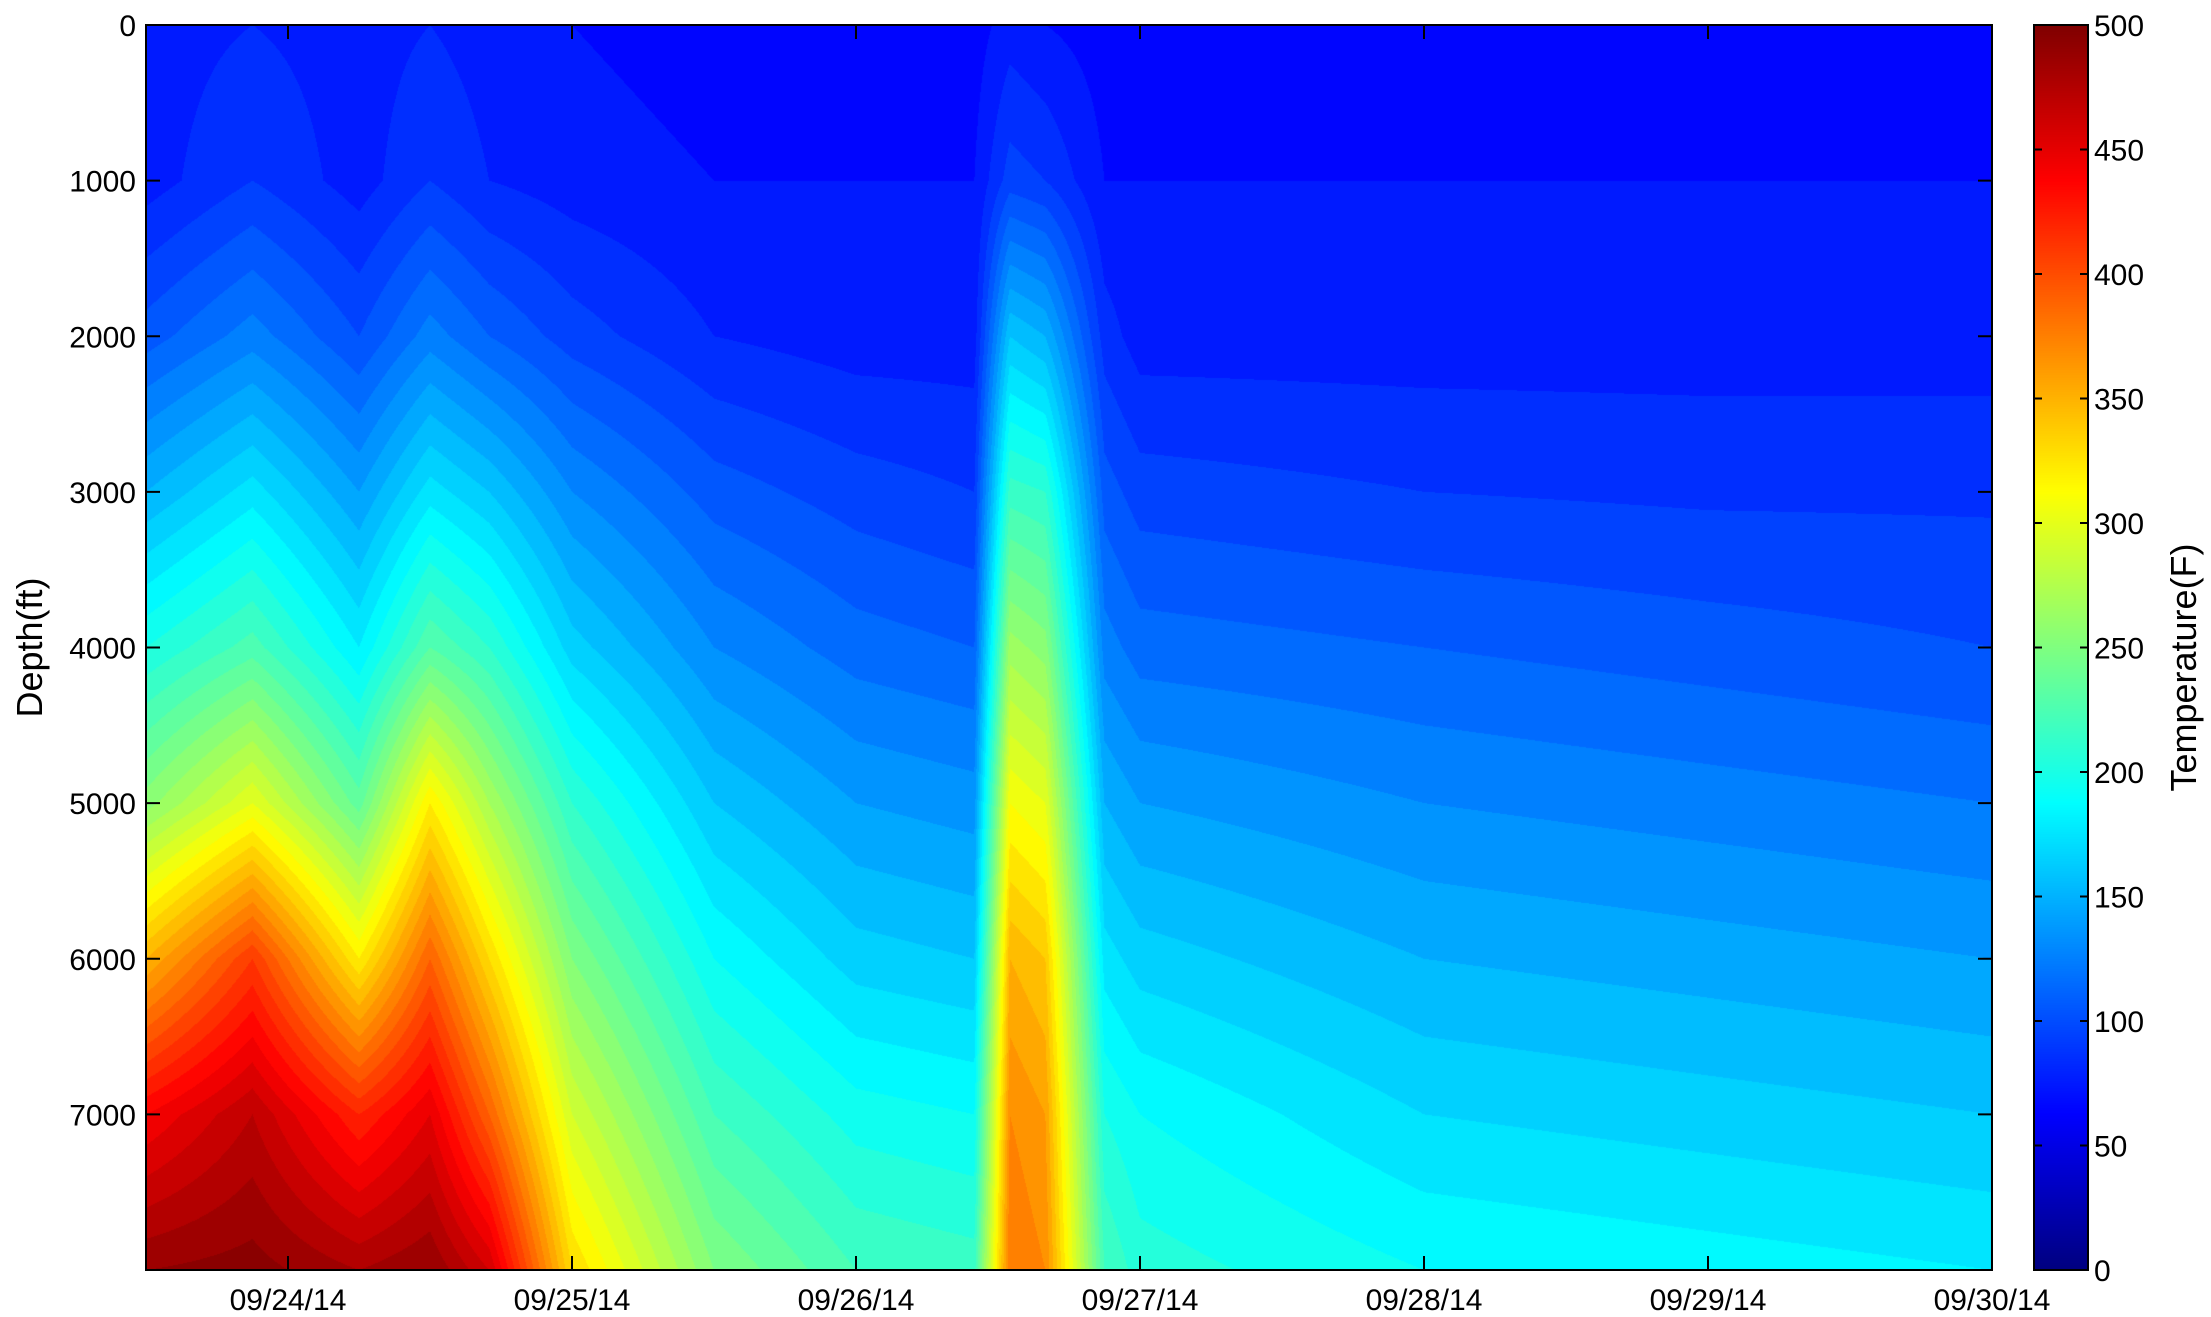 This screenshot has width=2211, height=1317. I want to click on colorbar-gradient, so click(2061, 647).